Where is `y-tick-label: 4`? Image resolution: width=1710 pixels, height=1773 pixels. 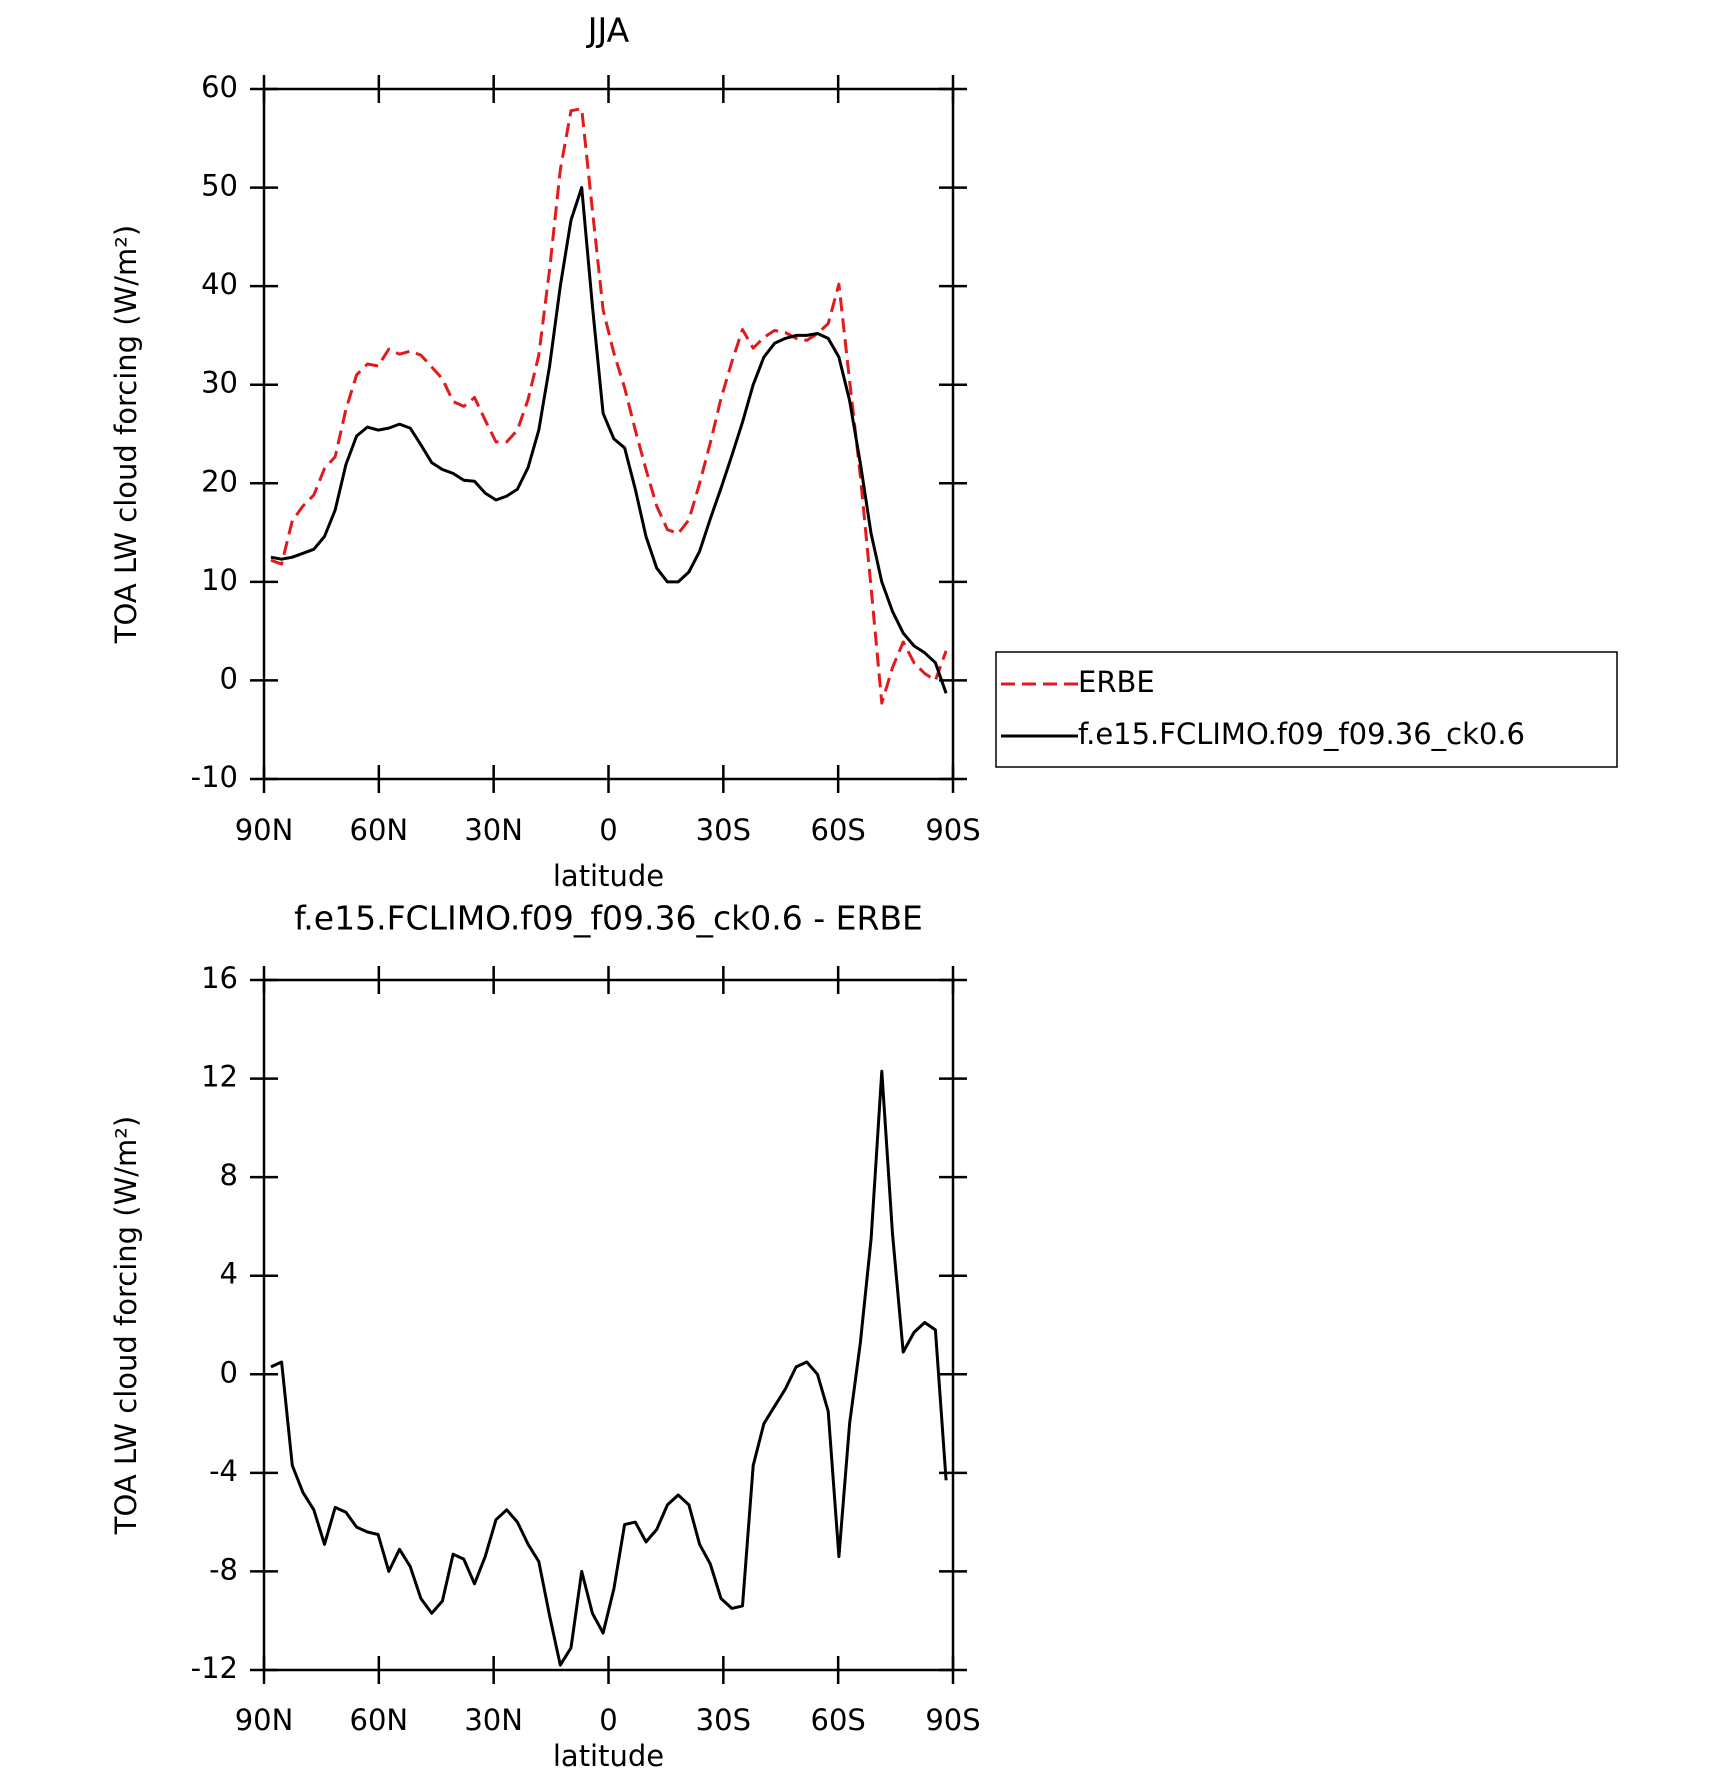
y-tick-label: 4 is located at coordinates (229, 1274).